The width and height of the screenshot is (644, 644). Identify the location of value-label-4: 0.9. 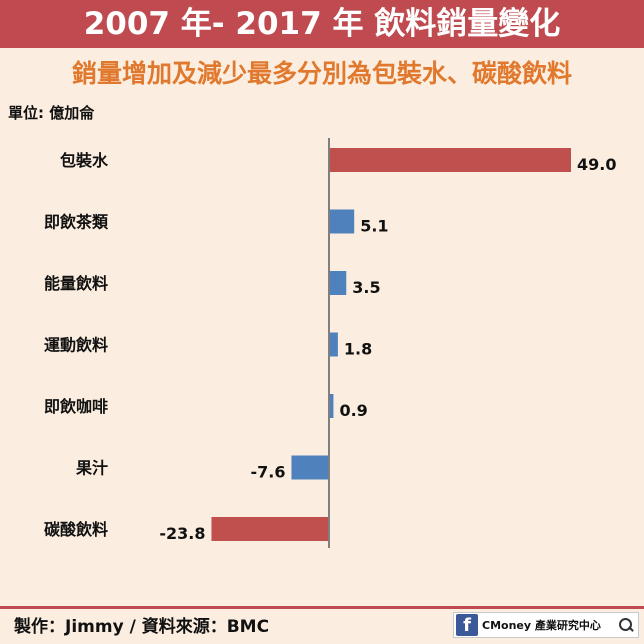
(353, 410).